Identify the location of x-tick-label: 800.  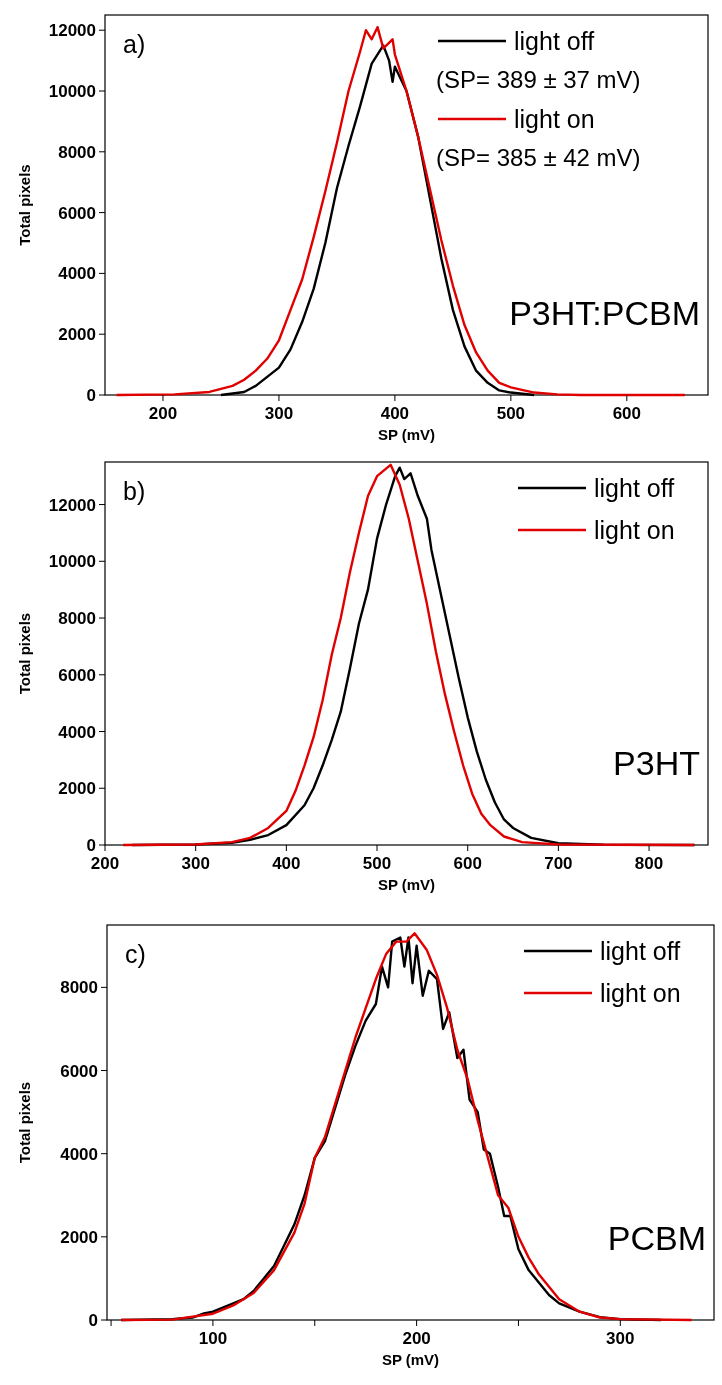
(649, 863).